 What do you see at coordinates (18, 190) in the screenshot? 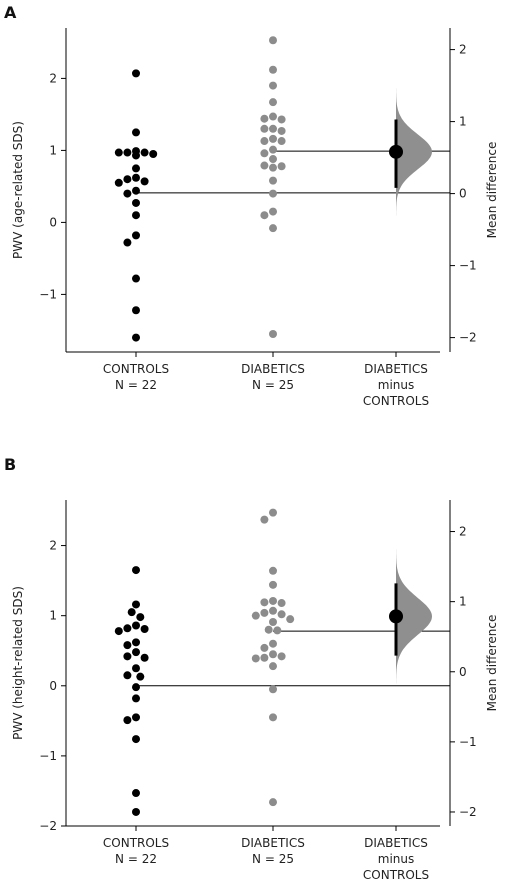
I see `y-axis-label: PWV (age-related SDS)` at bounding box center [18, 190].